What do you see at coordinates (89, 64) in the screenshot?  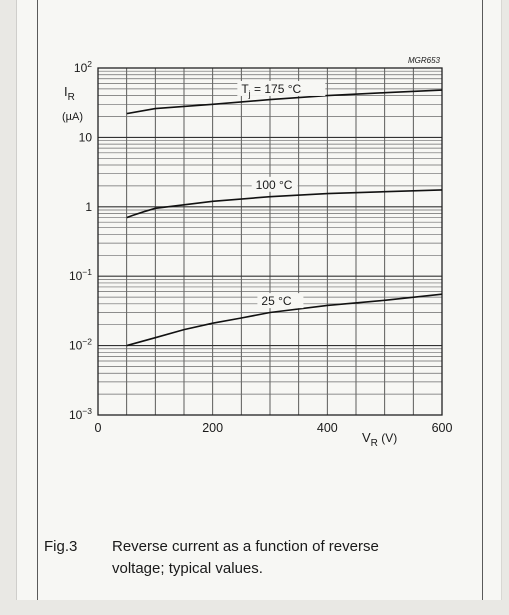 I see `y-tick-exponent: 2` at bounding box center [89, 64].